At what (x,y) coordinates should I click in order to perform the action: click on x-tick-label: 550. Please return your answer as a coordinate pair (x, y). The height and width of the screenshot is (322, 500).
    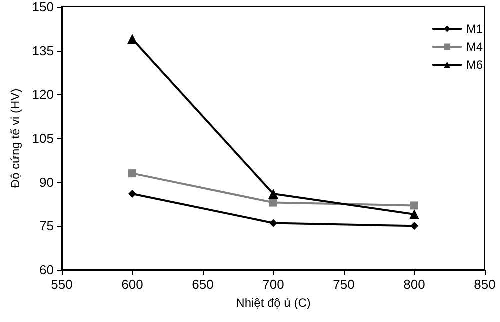
    Looking at the image, I should click on (62, 284).